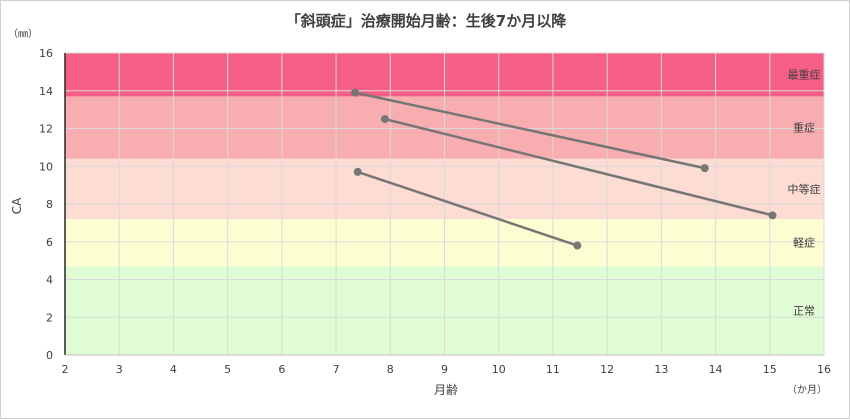 Image resolution: width=850 pixels, height=420 pixels. What do you see at coordinates (336, 369) in the screenshot?
I see `x-tick-label: 7` at bounding box center [336, 369].